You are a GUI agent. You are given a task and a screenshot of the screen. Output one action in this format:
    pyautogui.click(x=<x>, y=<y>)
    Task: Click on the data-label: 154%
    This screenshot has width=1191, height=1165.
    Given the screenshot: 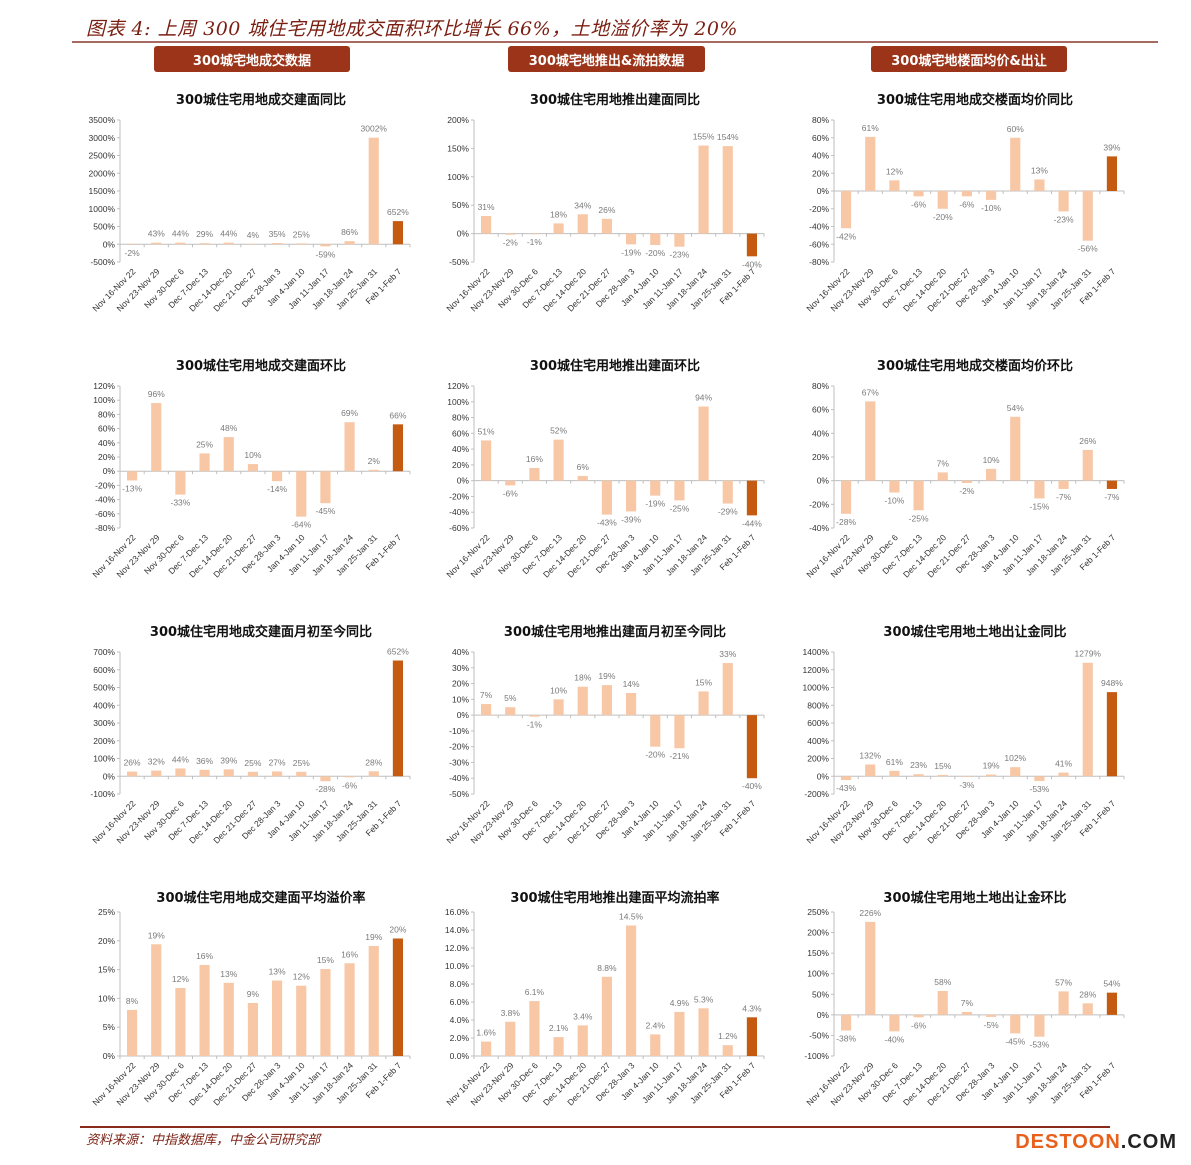 What is the action you would take?
    pyautogui.click(x=728, y=137)
    